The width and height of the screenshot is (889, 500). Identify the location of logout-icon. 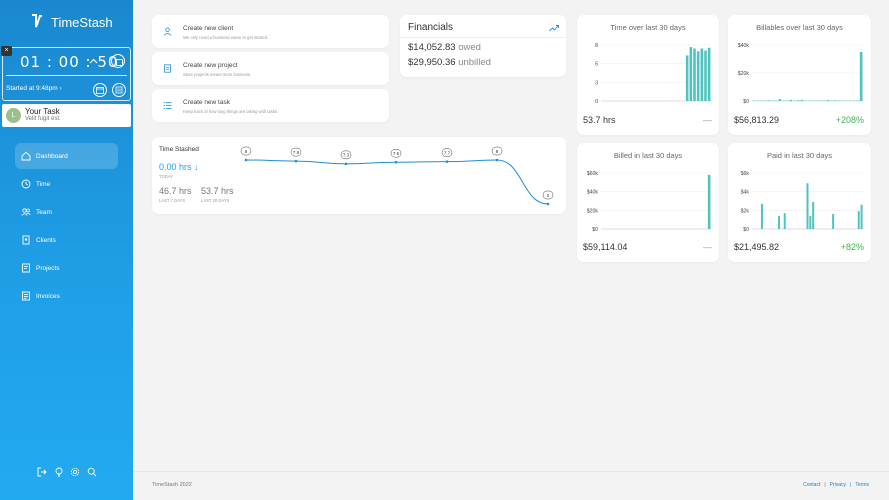
(42, 472).